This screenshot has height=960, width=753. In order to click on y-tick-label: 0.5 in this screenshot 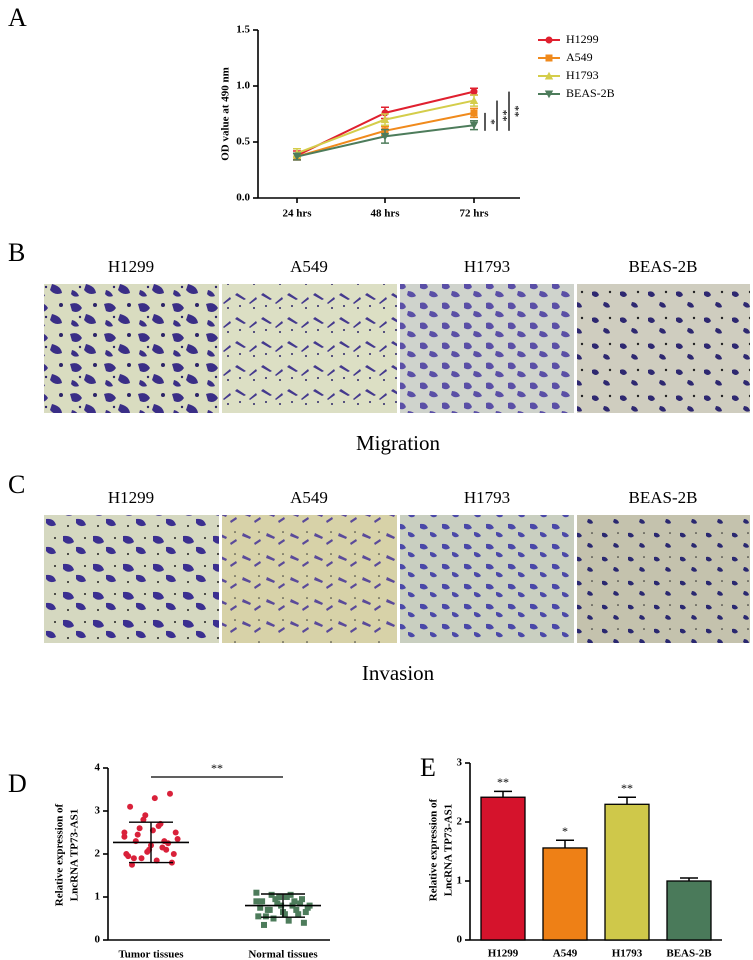, I will do `click(243, 142)`.